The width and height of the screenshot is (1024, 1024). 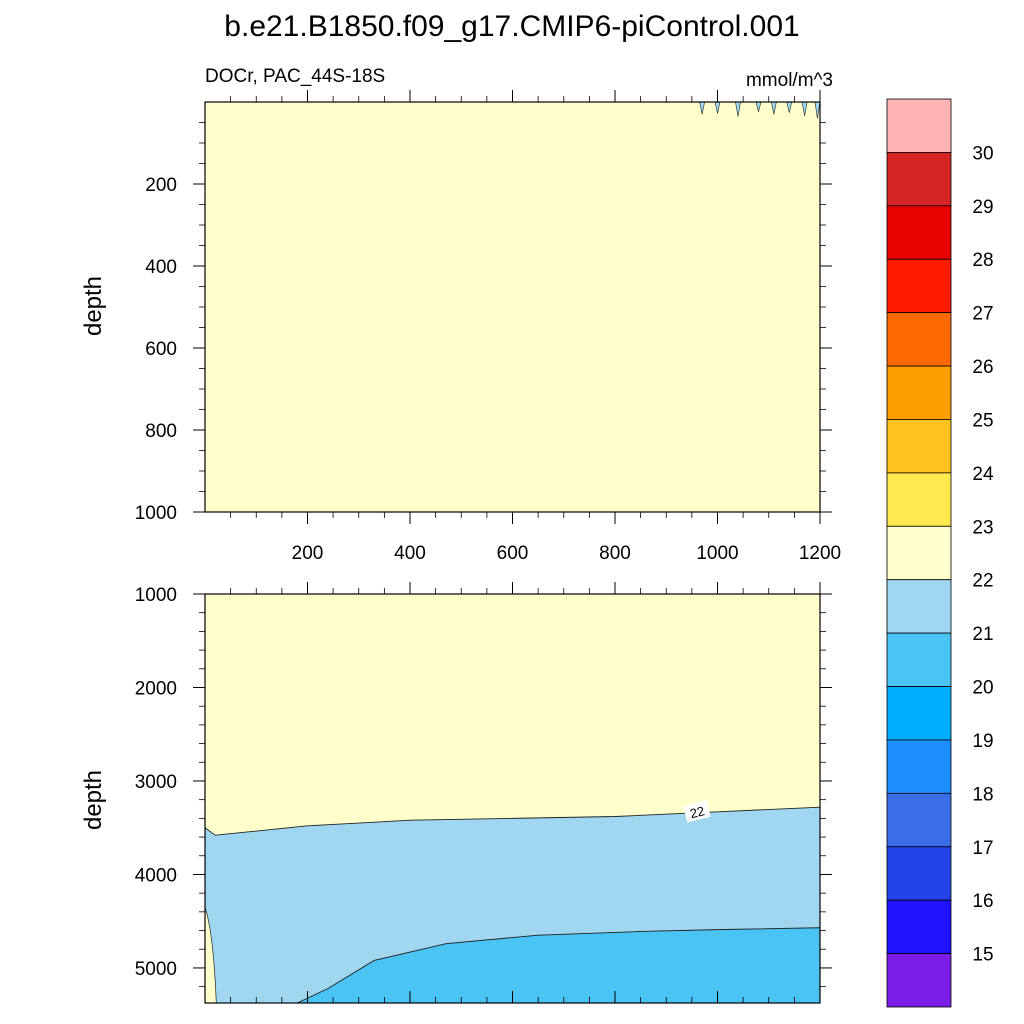 What do you see at coordinates (156, 782) in the screenshot?
I see `lower-y-tick-label: 3000` at bounding box center [156, 782].